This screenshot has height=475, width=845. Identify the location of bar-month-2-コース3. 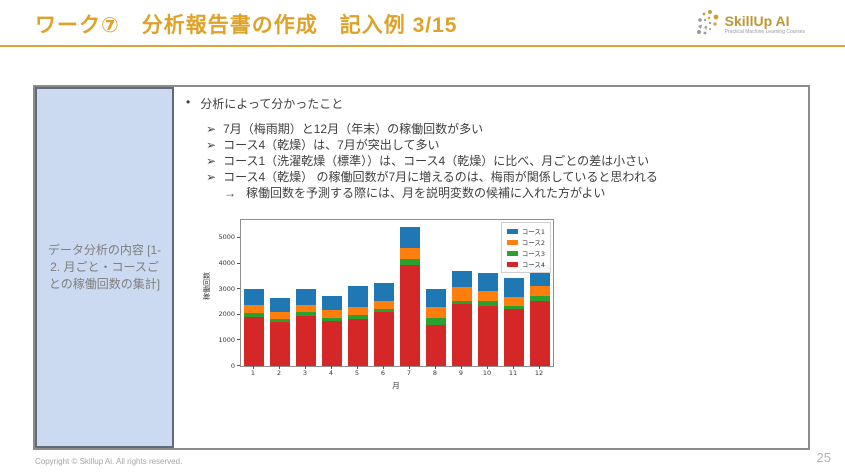
(280, 321).